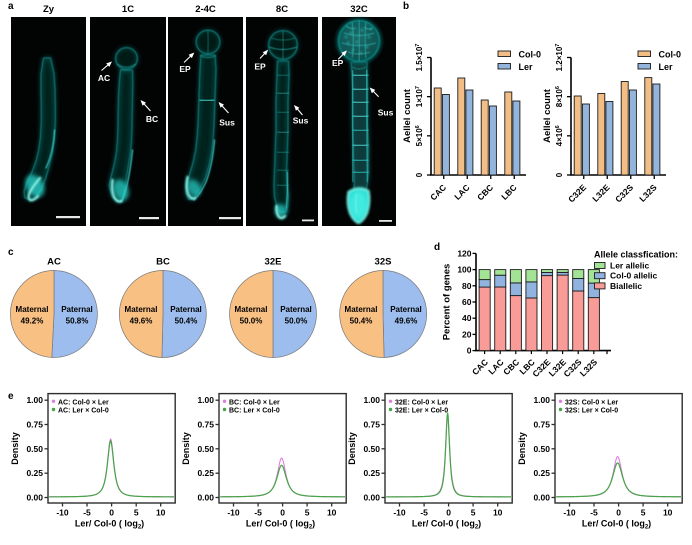  Describe the element at coordinates (634, 276) in the screenshot. I see `svg-text: Col-0 allelic` at that location.